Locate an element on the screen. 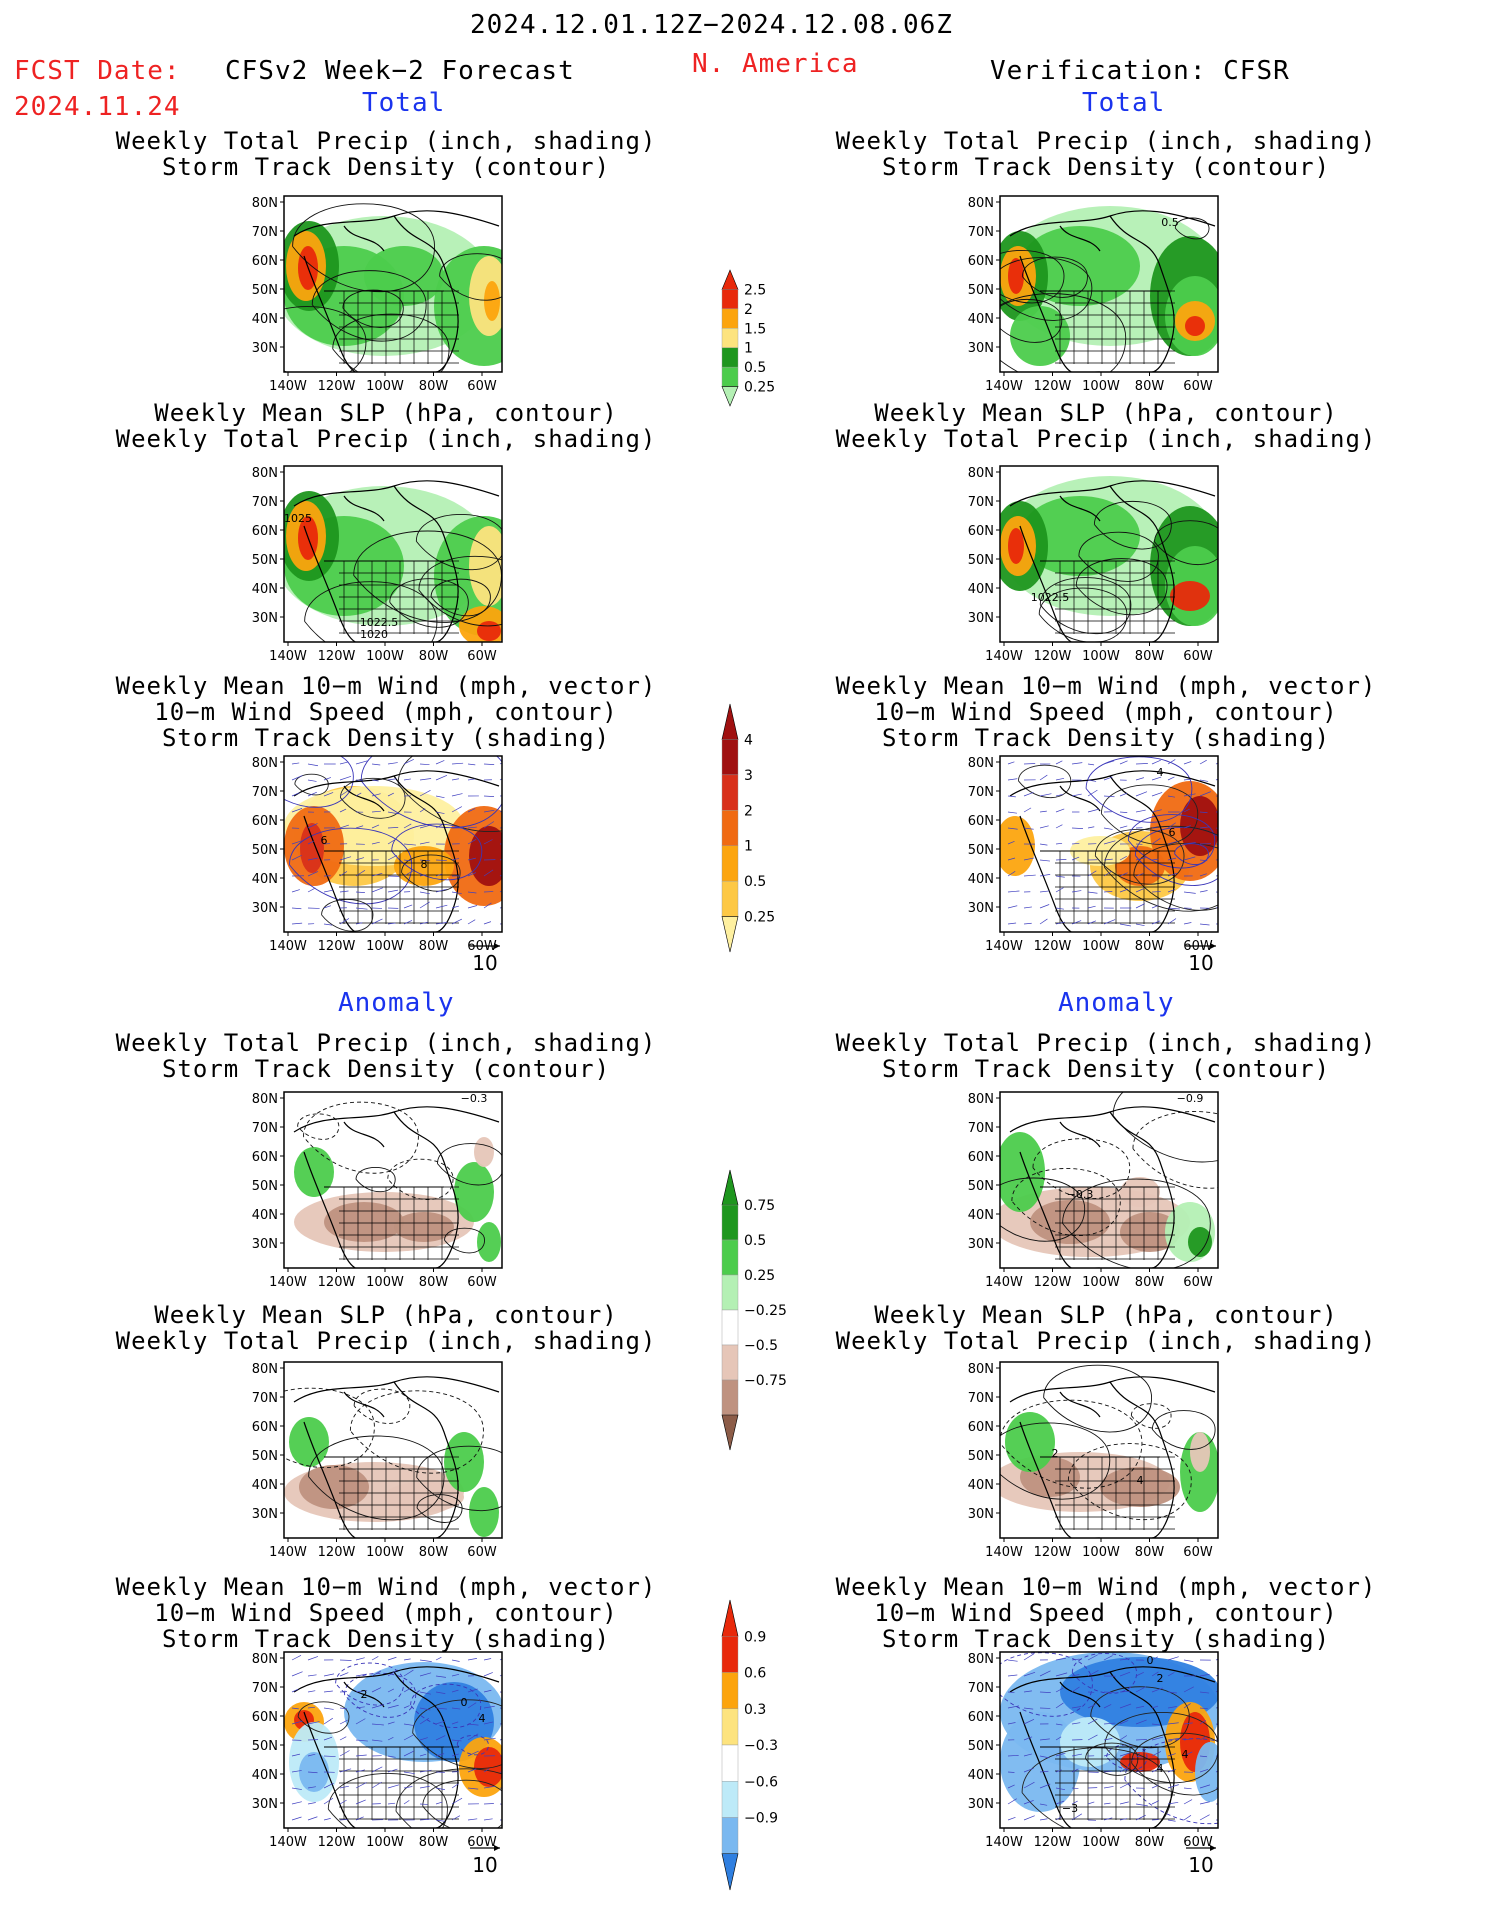 This screenshot has height=1925, width=1487. shading-r is located at coordinates (1195, 326).